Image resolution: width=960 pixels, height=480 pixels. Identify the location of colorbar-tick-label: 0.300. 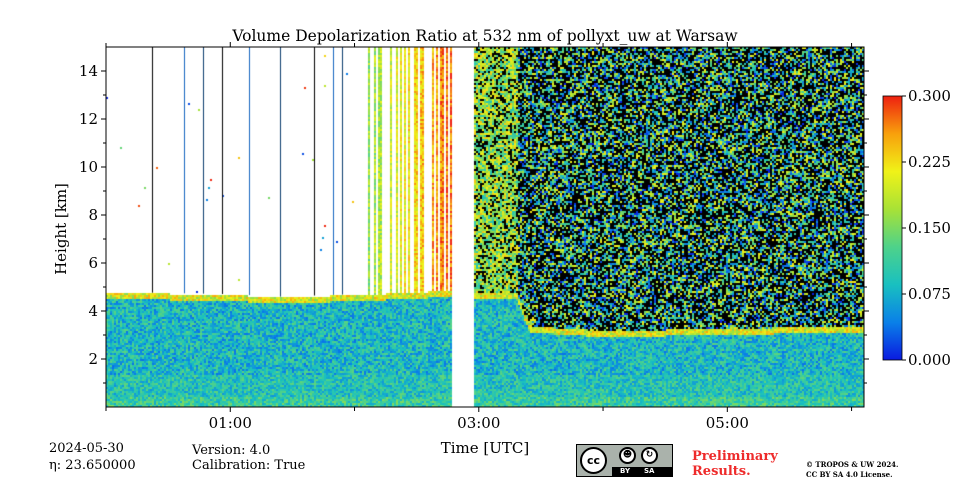
(929, 96).